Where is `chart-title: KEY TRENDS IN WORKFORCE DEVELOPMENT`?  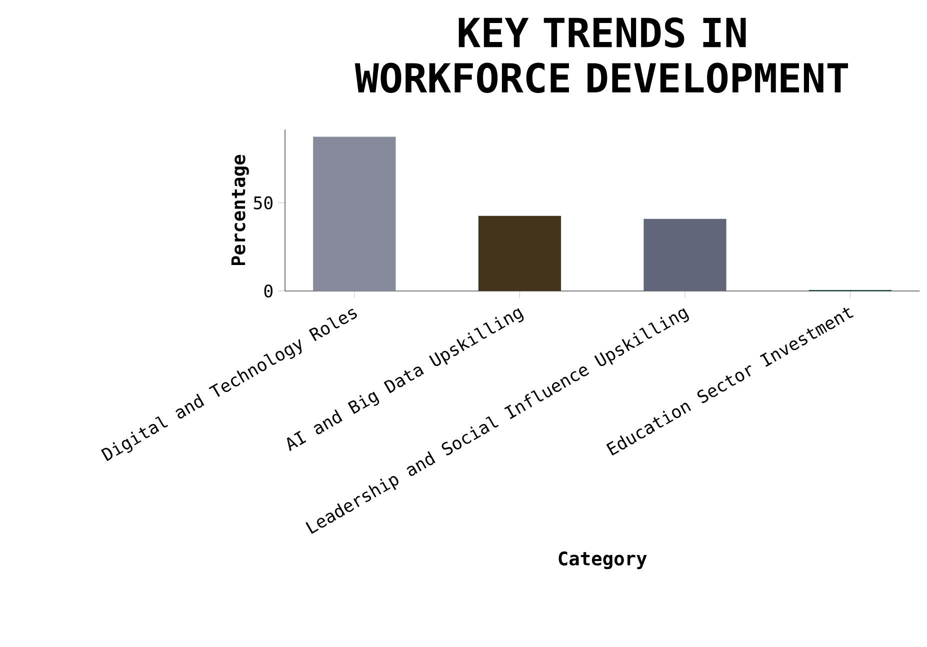
chart-title: KEY TRENDS IN WORKFORCE DEVELOPMENT is located at coordinates (601, 55).